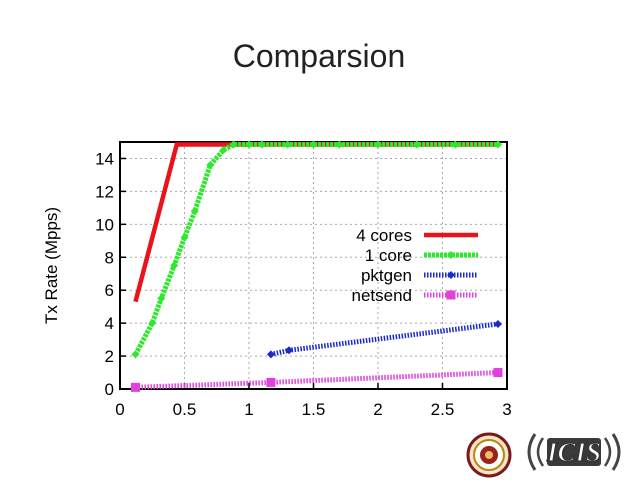 The image size is (638, 483). I want to click on y-tick-label: 6, so click(109, 290).